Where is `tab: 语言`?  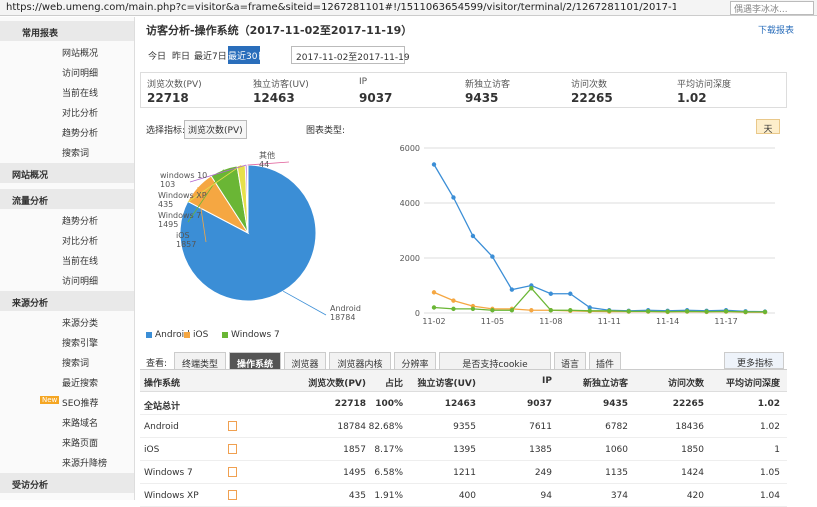 tab: 语言 is located at coordinates (570, 361).